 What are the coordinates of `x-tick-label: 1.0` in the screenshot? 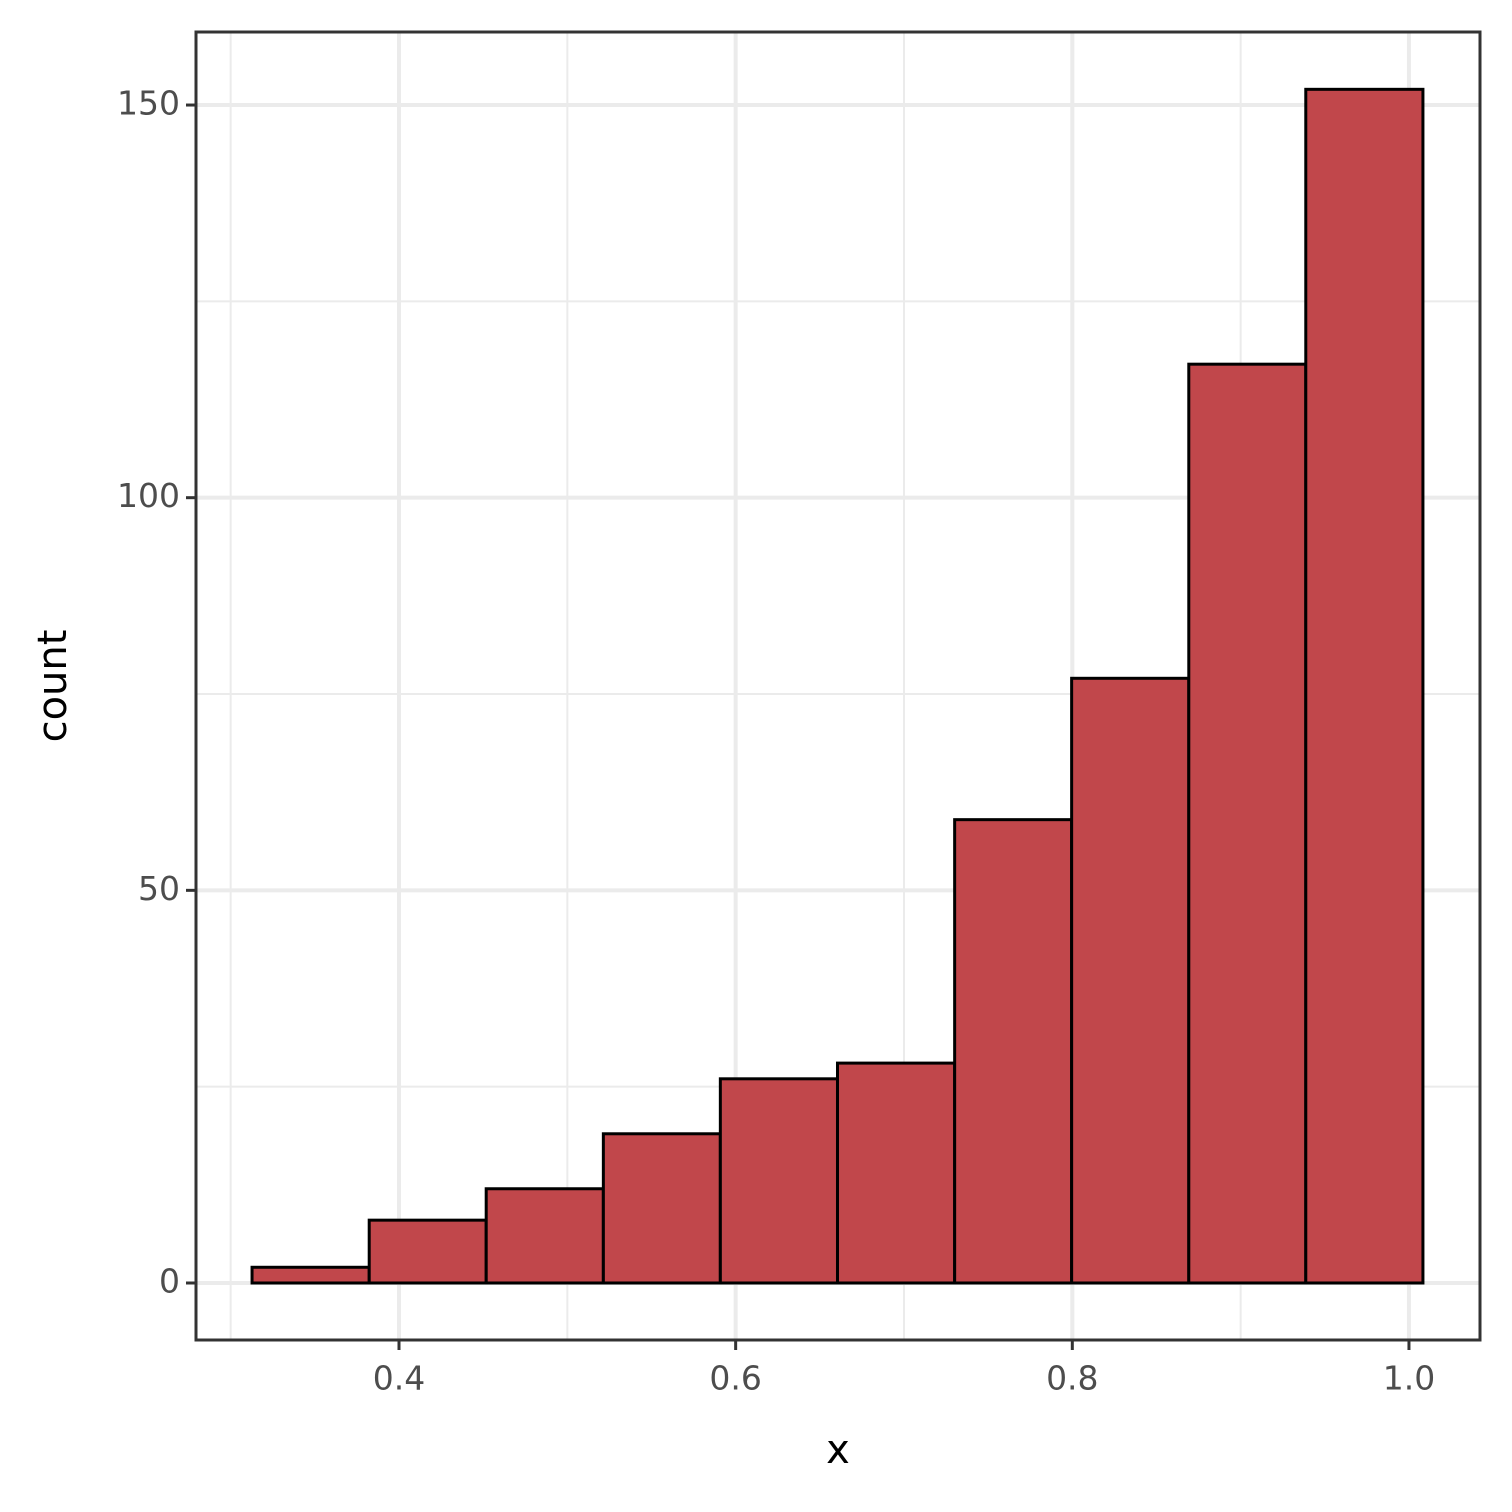 It's located at (1409, 1378).